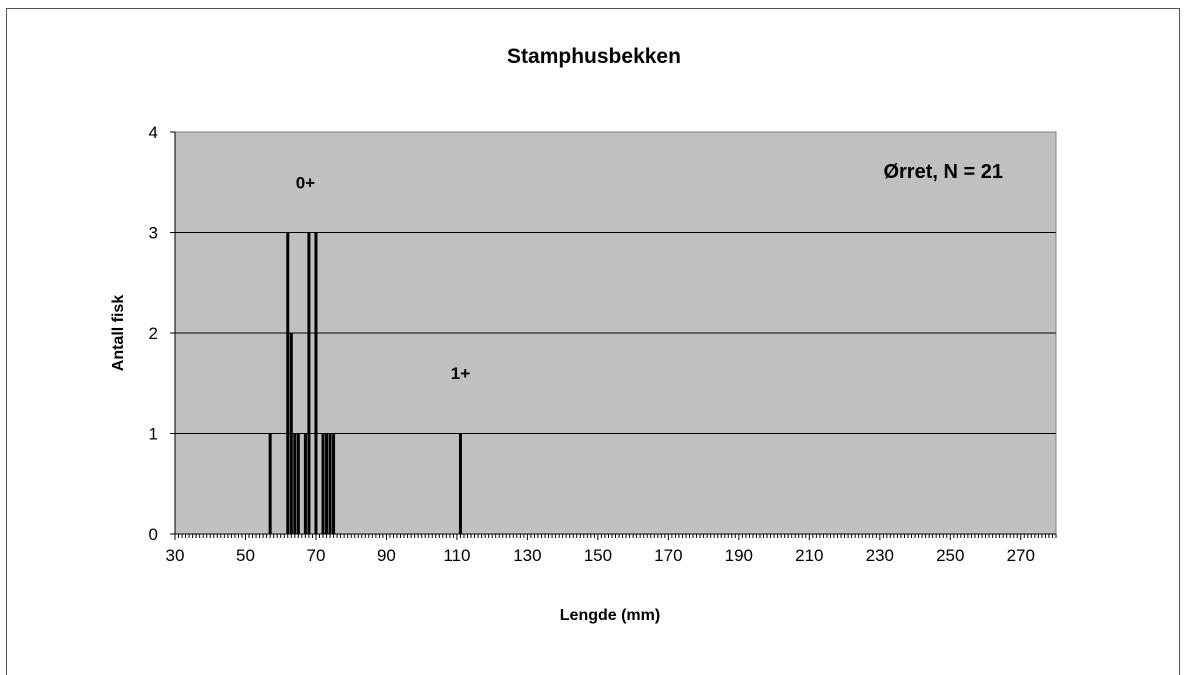 Image resolution: width=1187 pixels, height=675 pixels. I want to click on x-tick-label: 110, so click(456, 555).